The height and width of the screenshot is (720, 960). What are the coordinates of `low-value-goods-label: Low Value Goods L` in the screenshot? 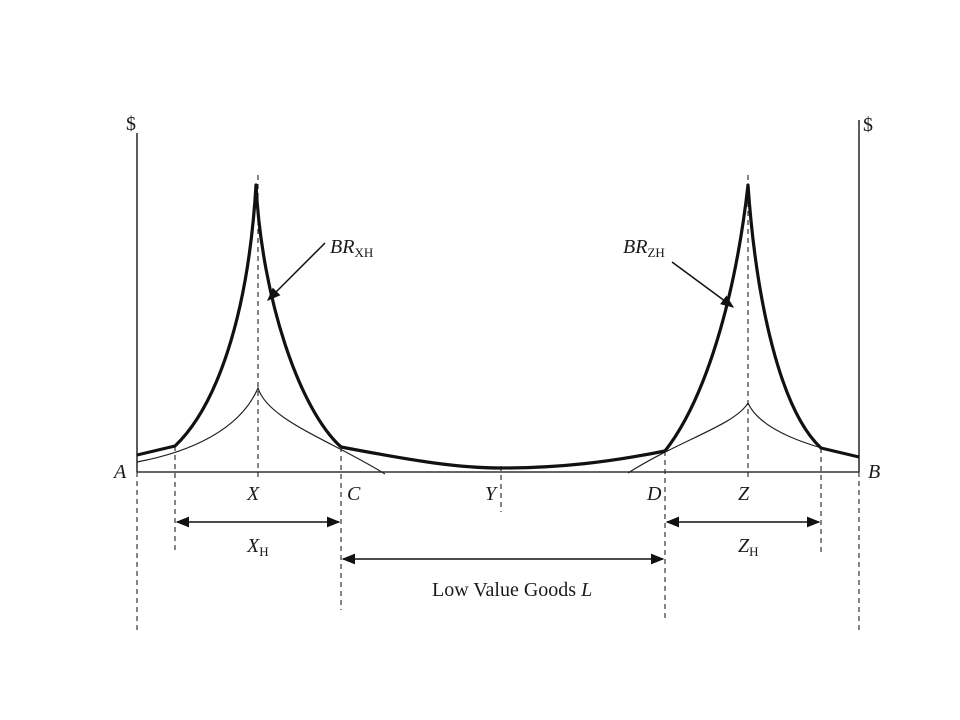 It's located at (512, 590).